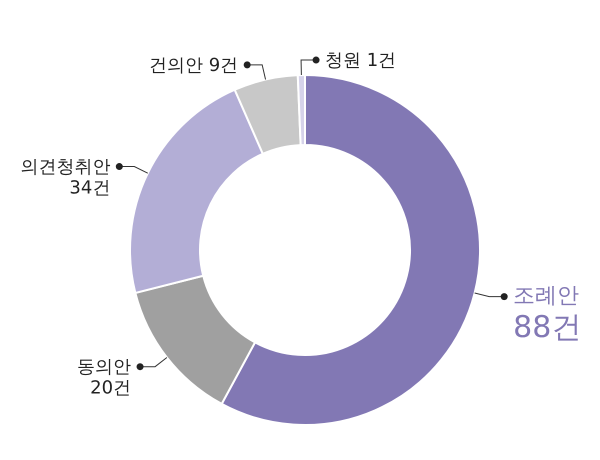  I want to click on slice-label: 청원 1건, so click(360, 61).